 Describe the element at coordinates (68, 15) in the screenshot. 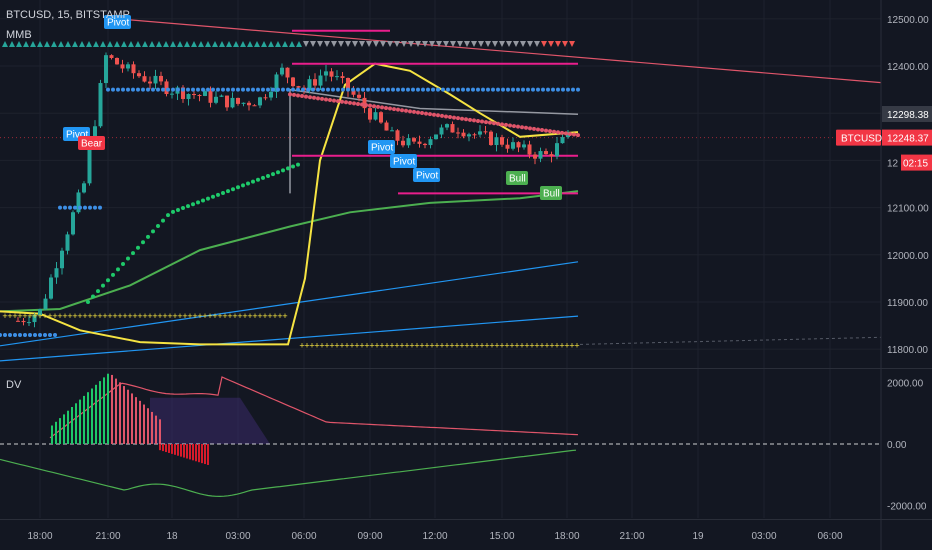

I see `symbol-title: BTCUSD, 15, BITSTAMP` at that location.